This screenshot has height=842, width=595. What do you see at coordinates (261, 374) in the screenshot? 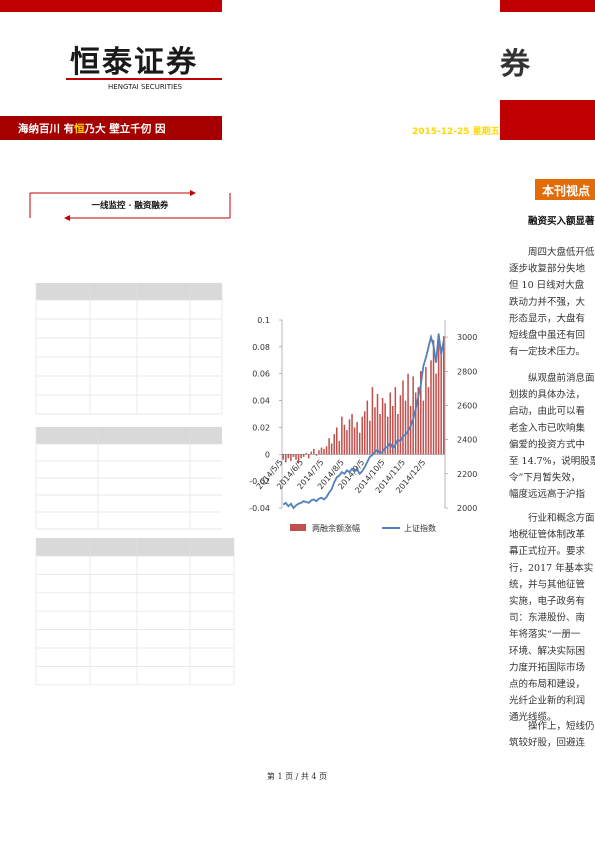
I see `y-tick-label: 0.06` at bounding box center [261, 374].